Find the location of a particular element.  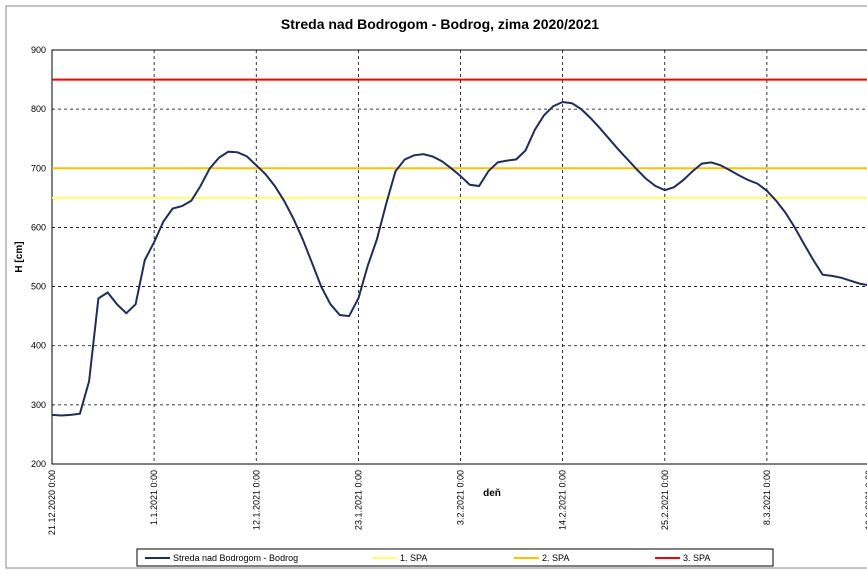

y-tick-label: 200 is located at coordinates (38, 464).